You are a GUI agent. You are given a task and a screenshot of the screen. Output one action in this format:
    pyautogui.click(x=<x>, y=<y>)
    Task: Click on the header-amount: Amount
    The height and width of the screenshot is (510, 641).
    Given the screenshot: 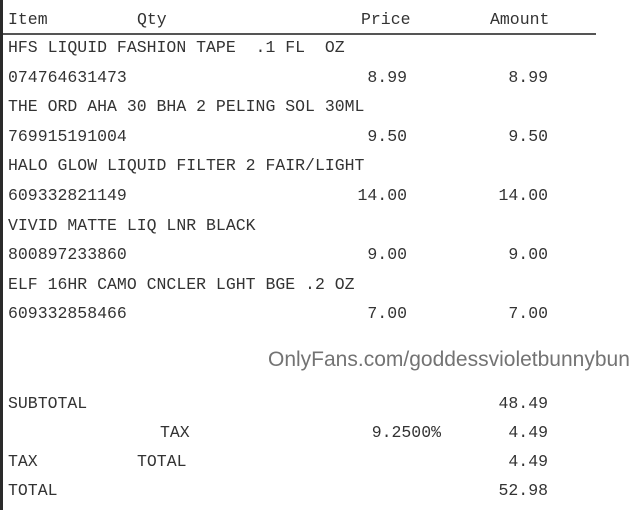 What is the action you would take?
    pyautogui.click(x=520, y=19)
    